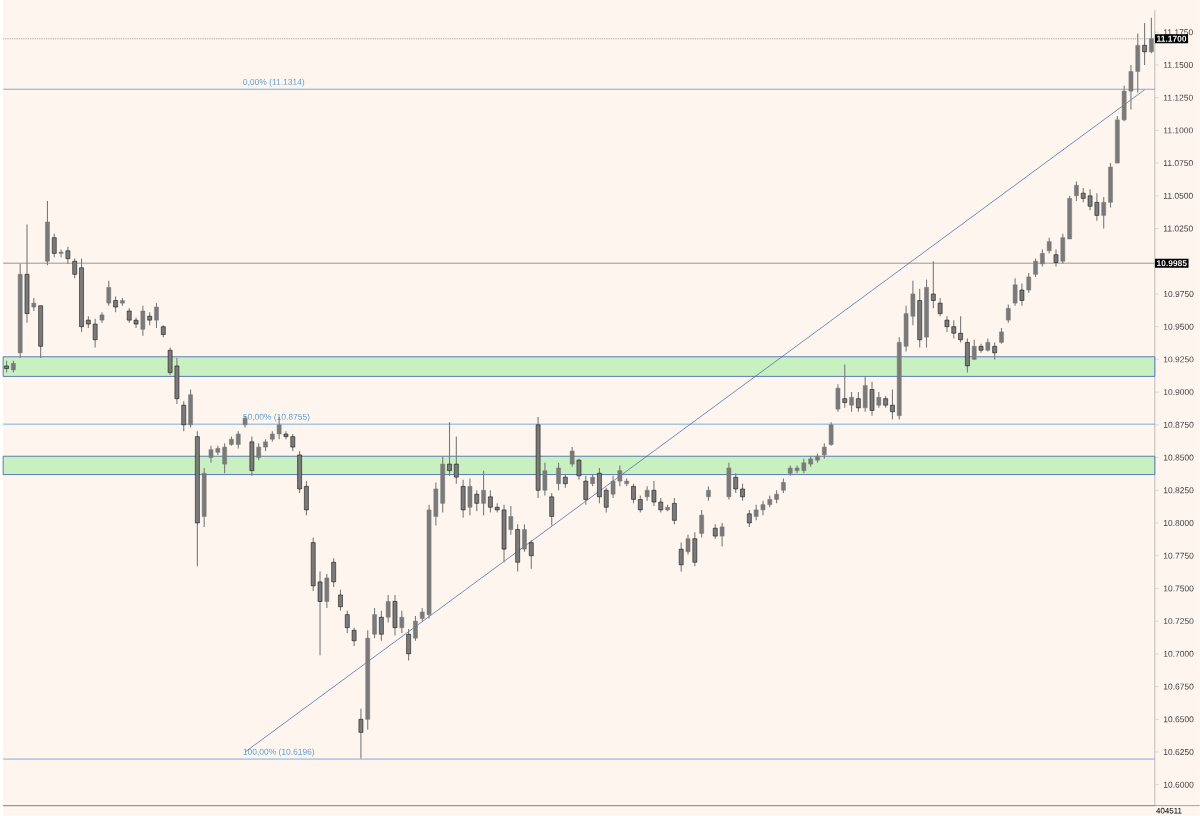 The image size is (1200, 816). What do you see at coordinates (1172, 263) in the screenshot?
I see `ref-line-label: 10.9985` at bounding box center [1172, 263].